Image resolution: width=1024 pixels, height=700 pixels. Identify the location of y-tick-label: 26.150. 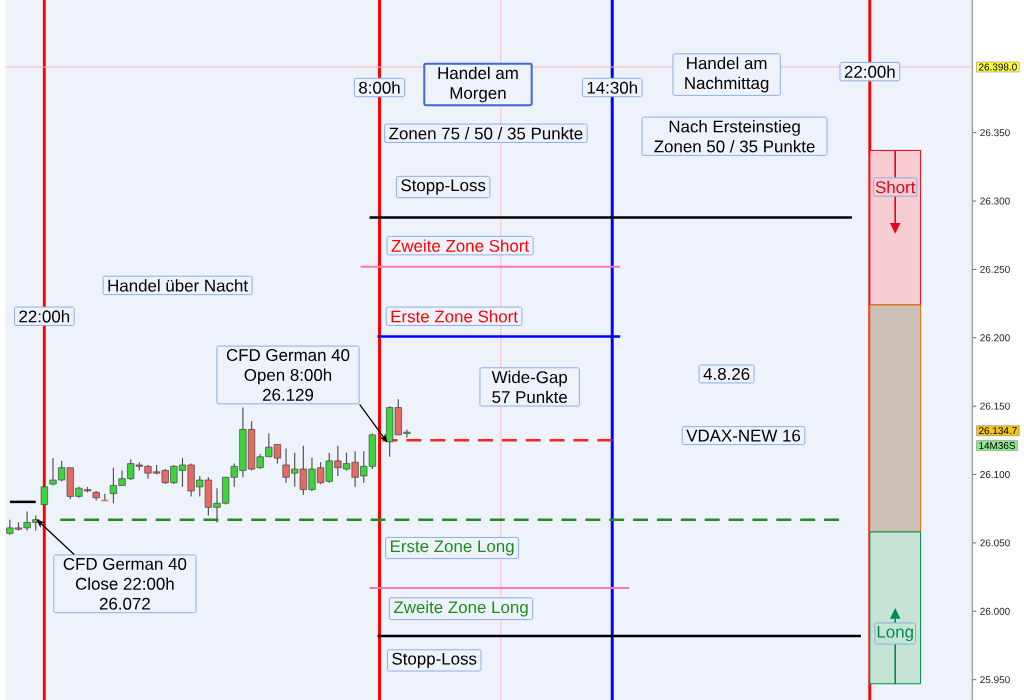
(995, 406).